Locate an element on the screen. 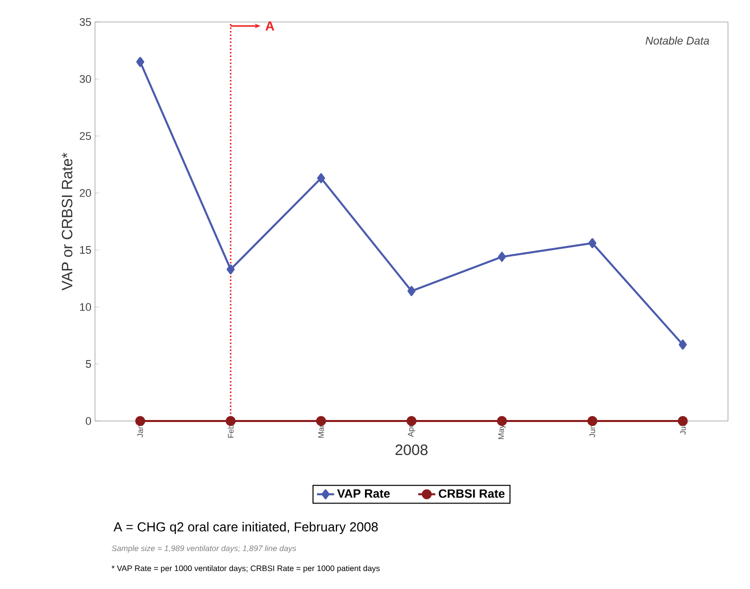 The image size is (750, 589). y-tick-label: 10 is located at coordinates (86, 307).